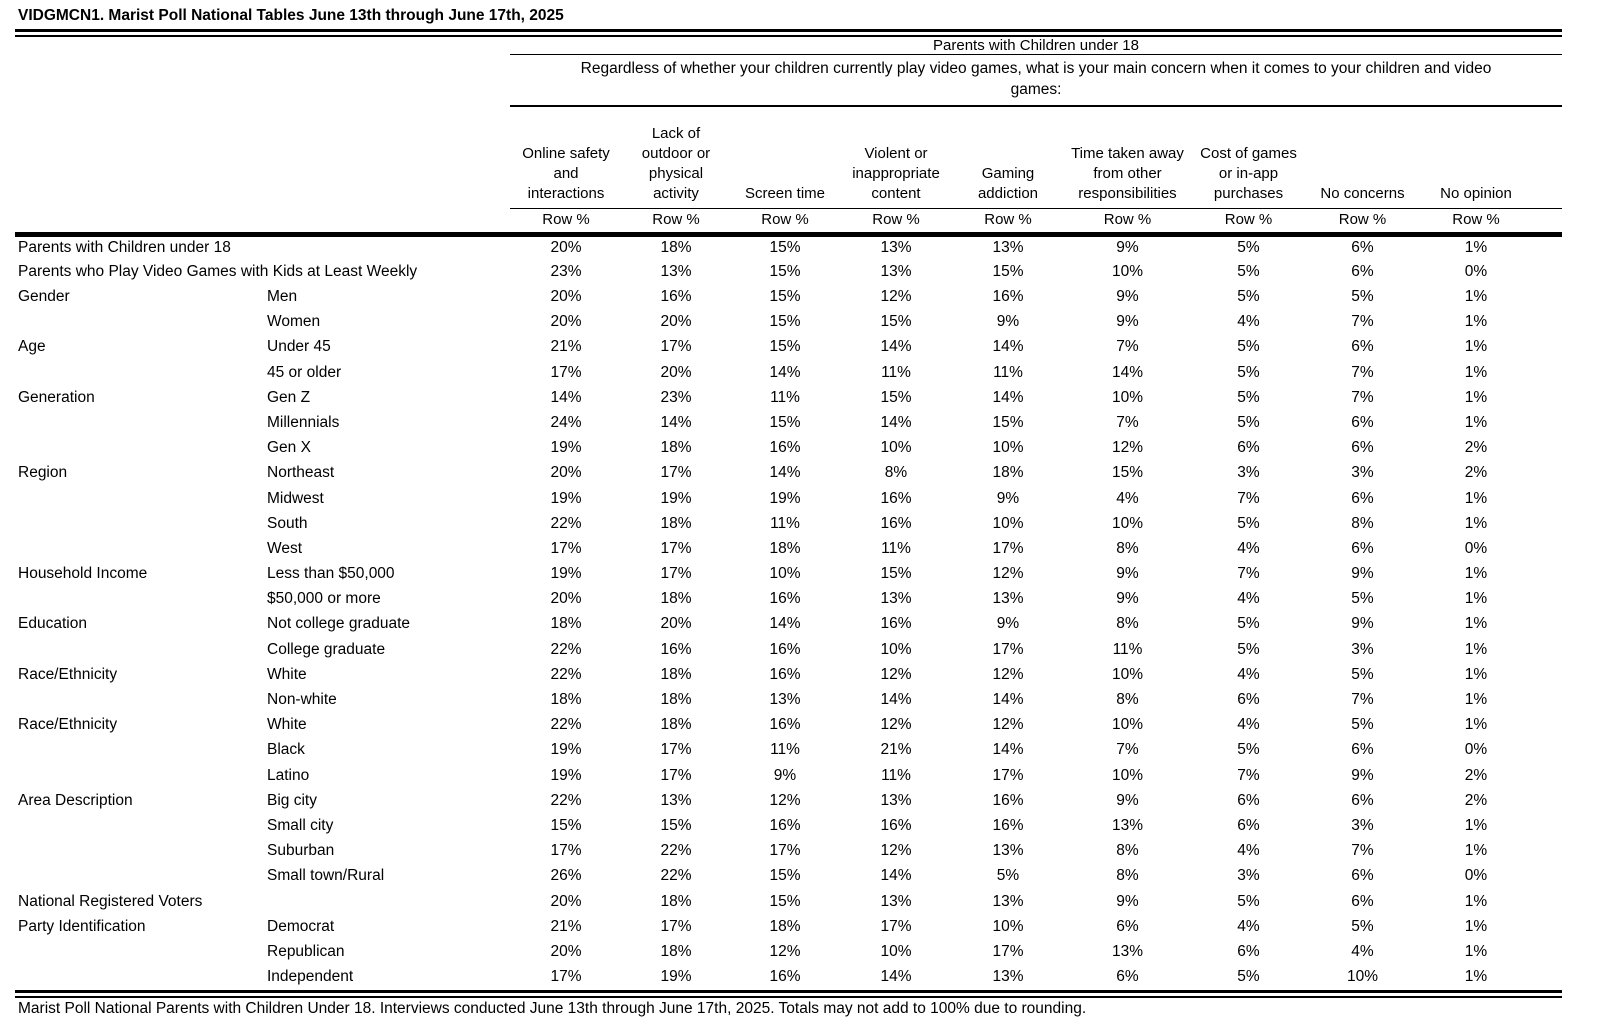 The height and width of the screenshot is (1034, 1600). I want to click on value-cell: 21%, so click(566, 926).